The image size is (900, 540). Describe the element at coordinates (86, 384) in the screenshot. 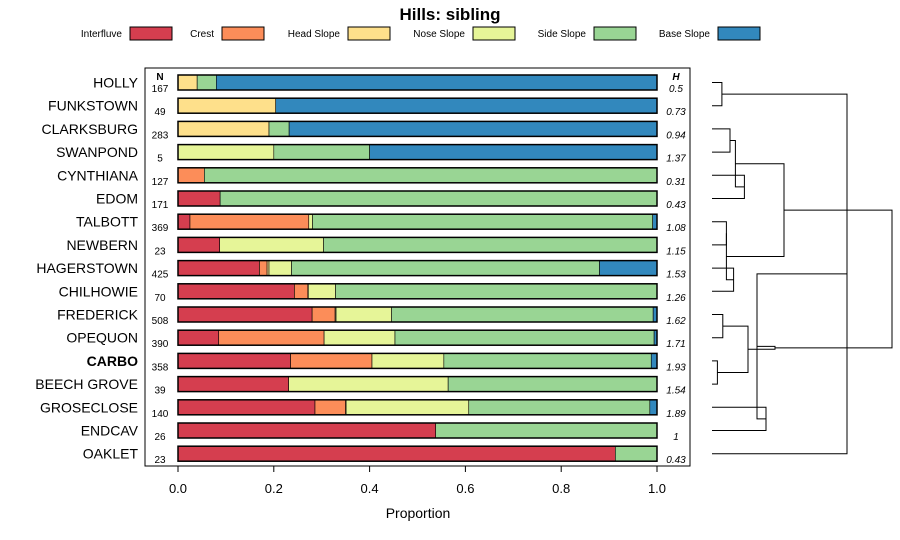

I see `category-label: BEECH GROVE` at that location.